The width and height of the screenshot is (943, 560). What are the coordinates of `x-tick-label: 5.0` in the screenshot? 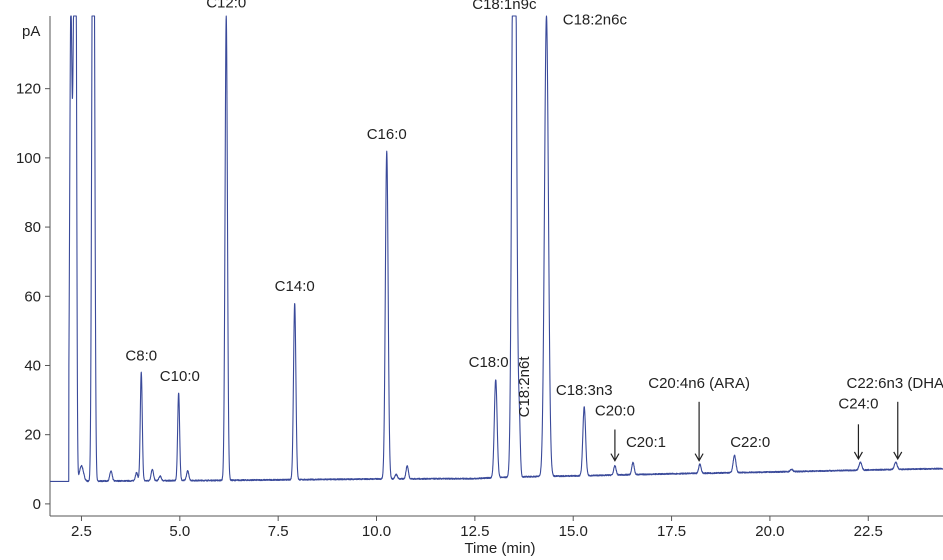 It's located at (179, 531).